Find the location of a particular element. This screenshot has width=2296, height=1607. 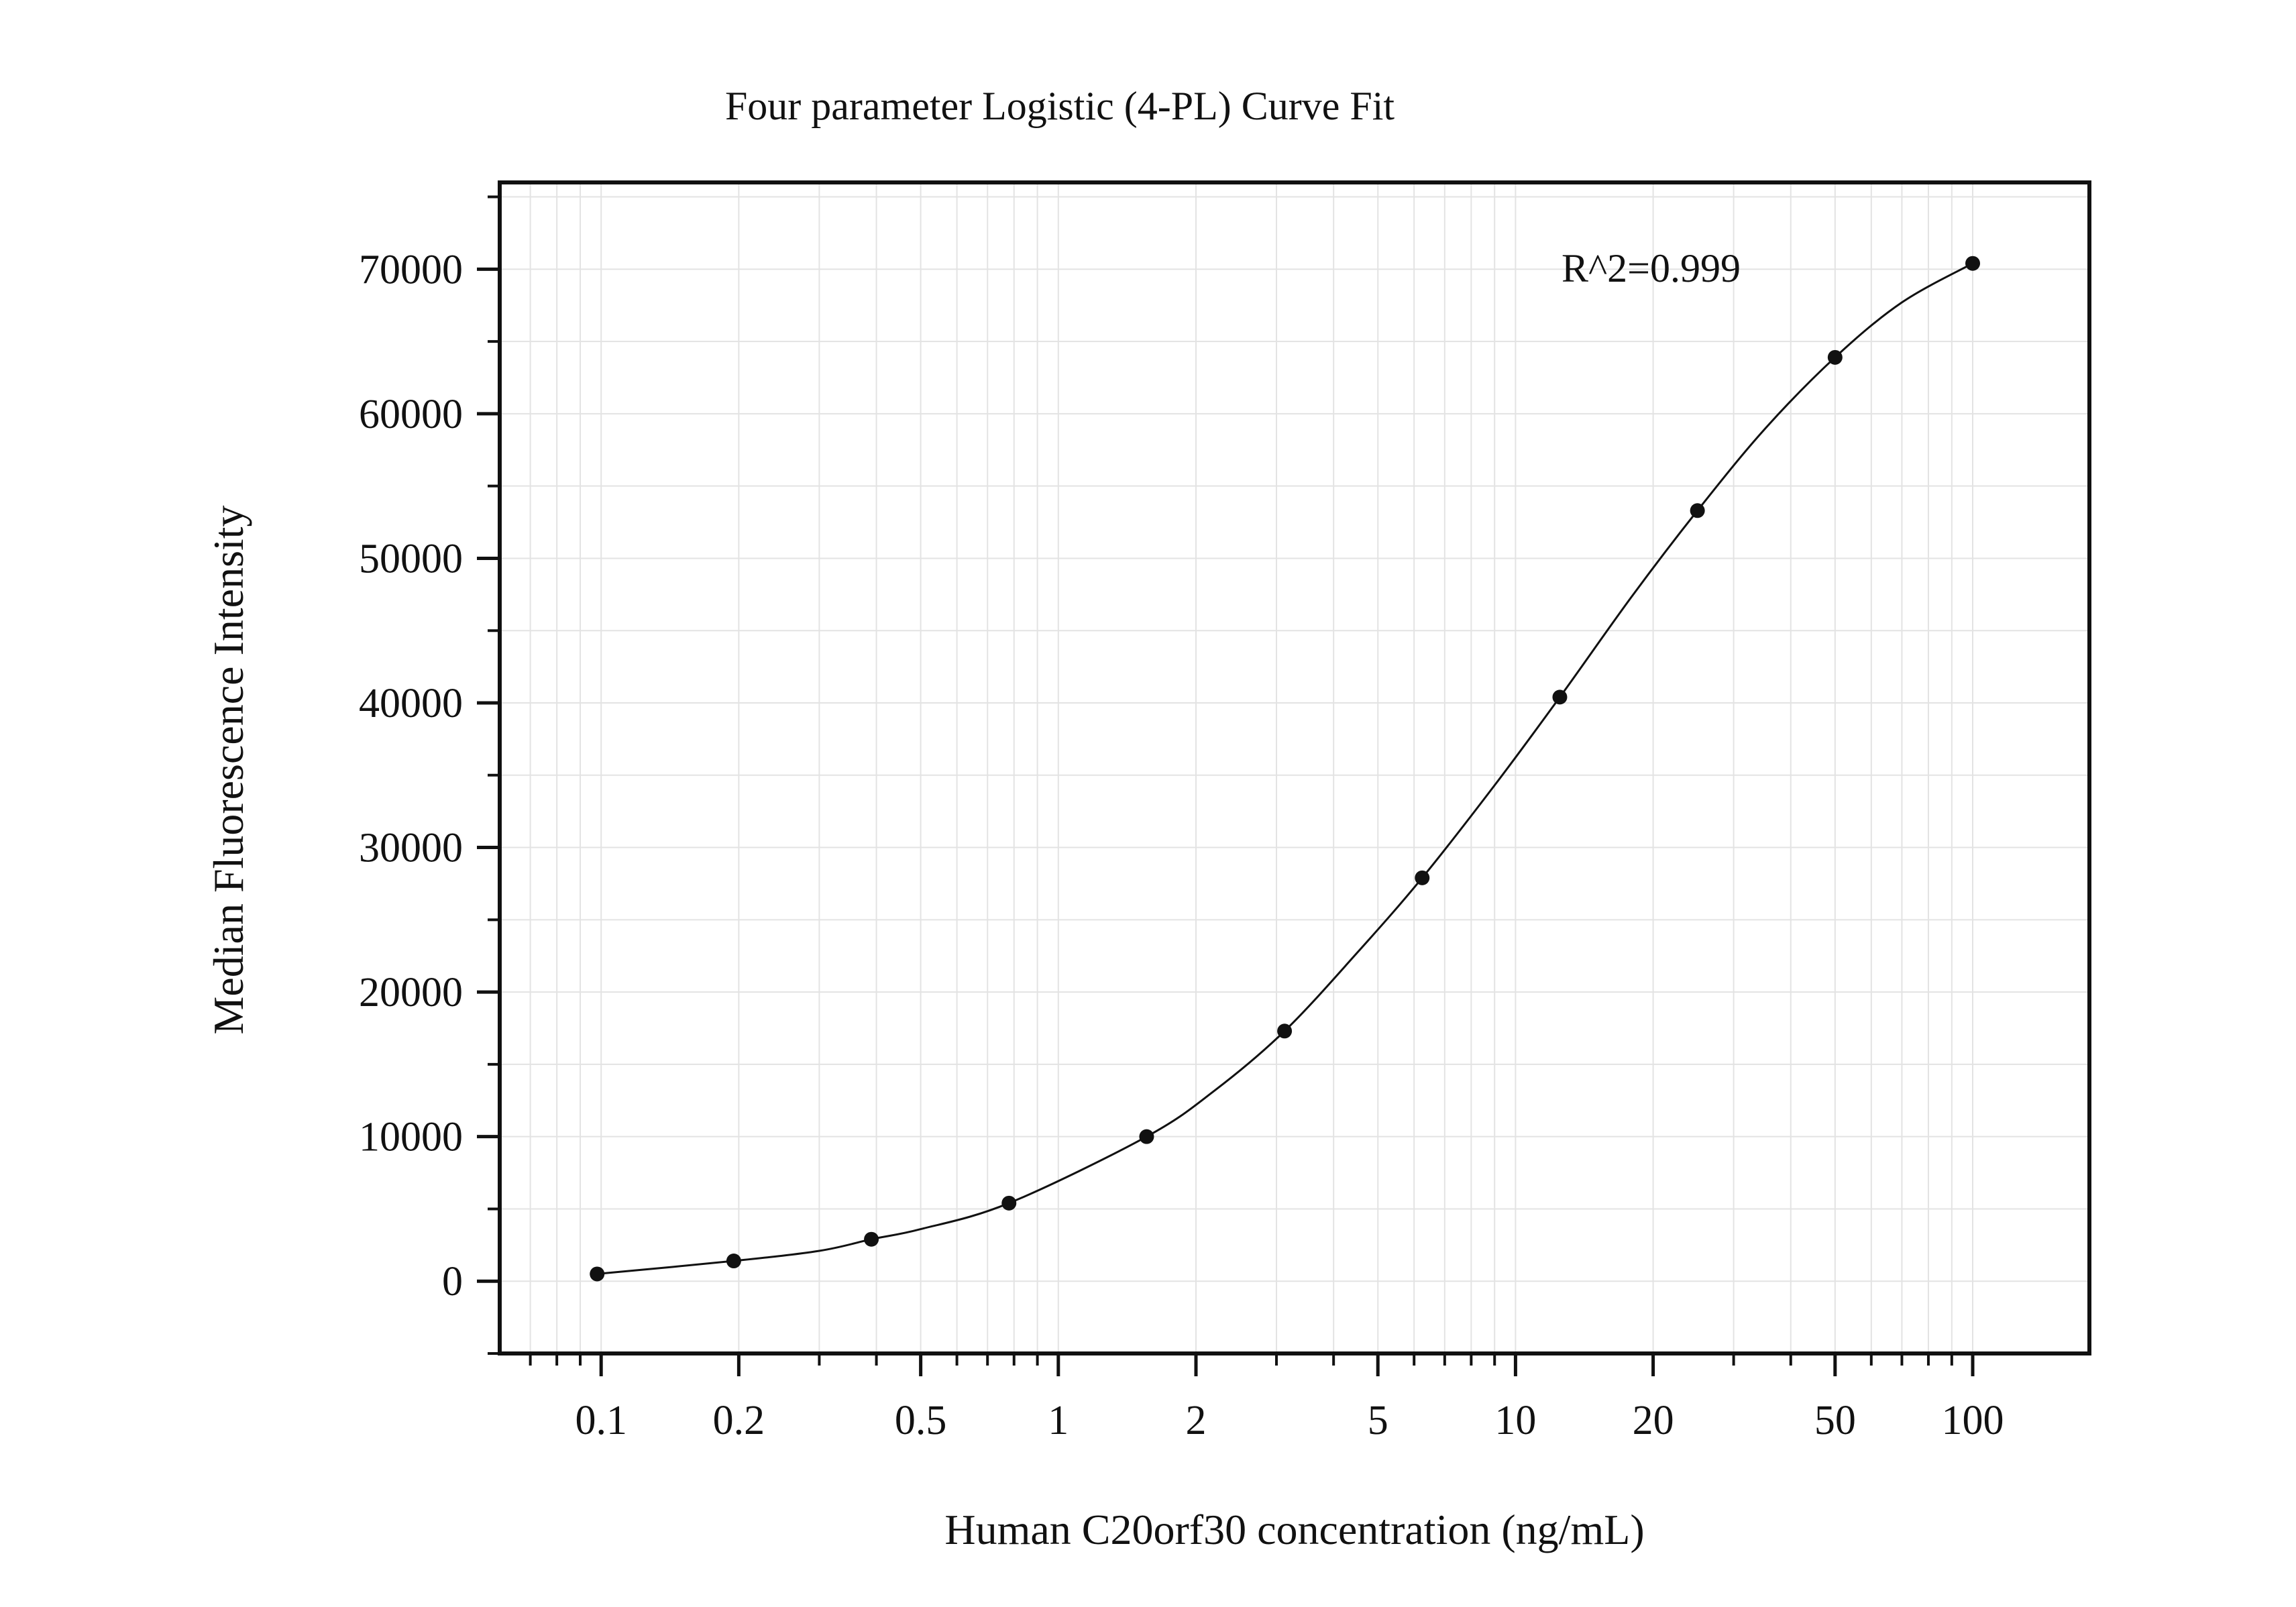

y-tick-label: 50000 is located at coordinates (411, 558).